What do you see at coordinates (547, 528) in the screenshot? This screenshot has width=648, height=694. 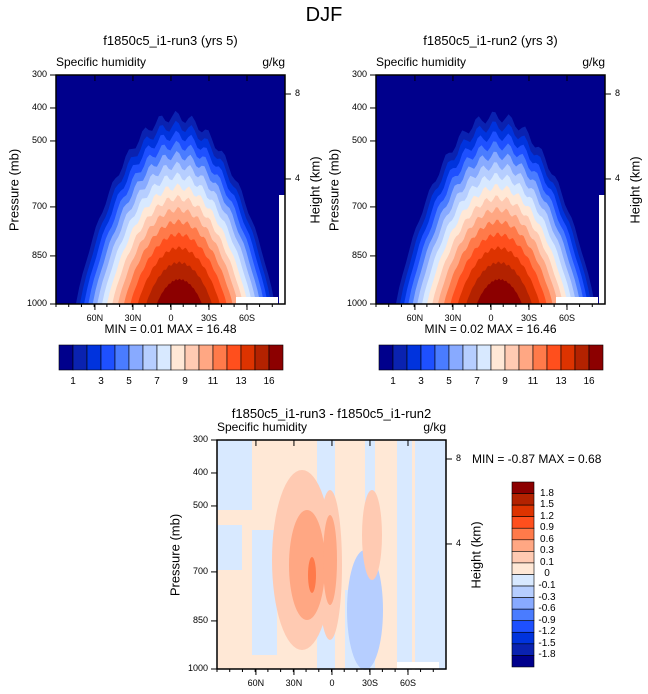 I see `colorbar-label: 0.9` at bounding box center [547, 528].